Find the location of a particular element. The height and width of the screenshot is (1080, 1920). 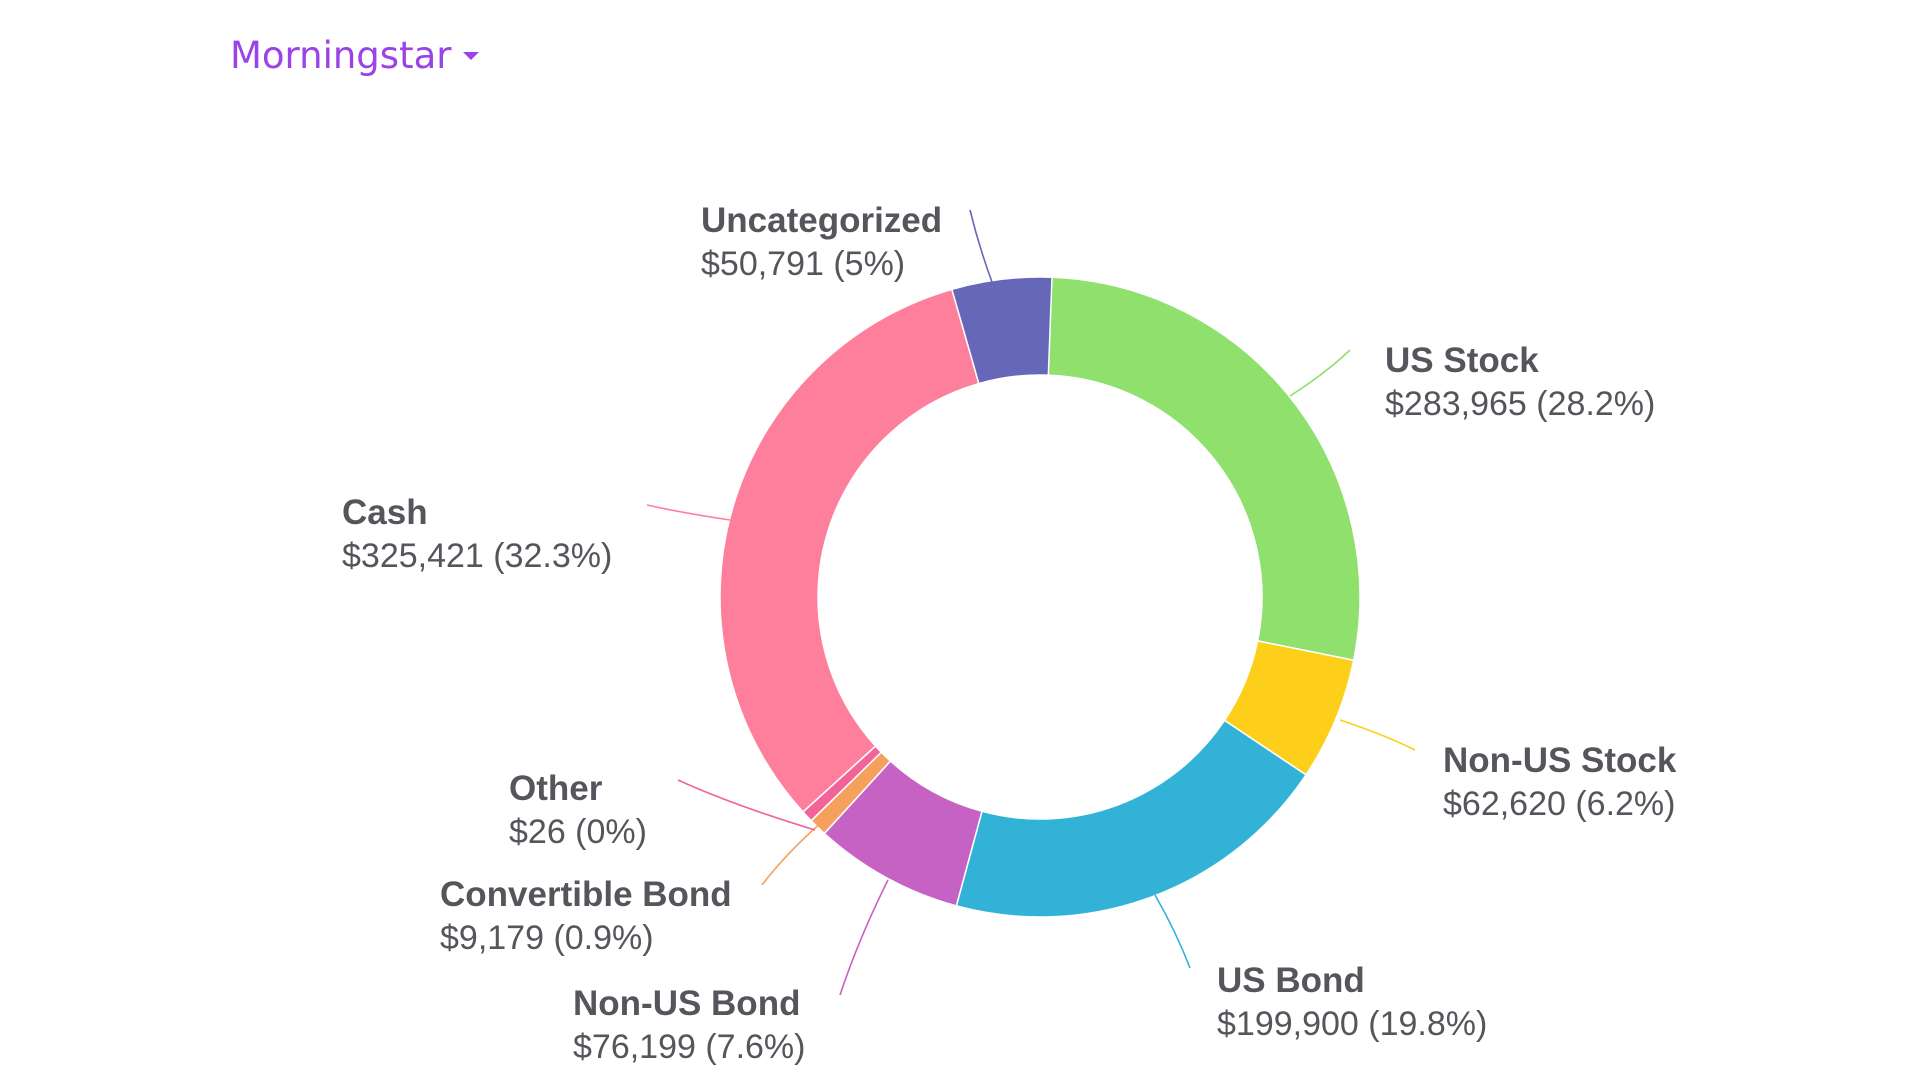

slice-us-bond is located at coordinates (1131, 818).